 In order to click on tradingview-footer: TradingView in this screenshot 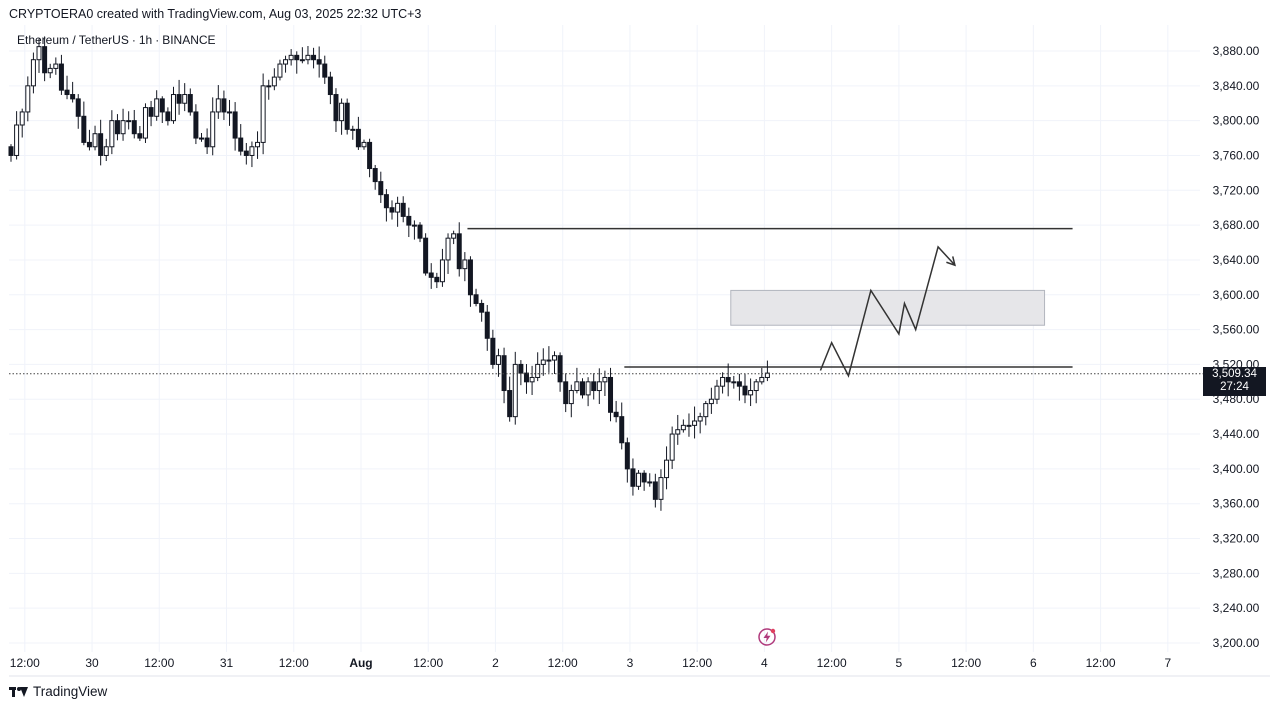, I will do `click(58, 691)`.